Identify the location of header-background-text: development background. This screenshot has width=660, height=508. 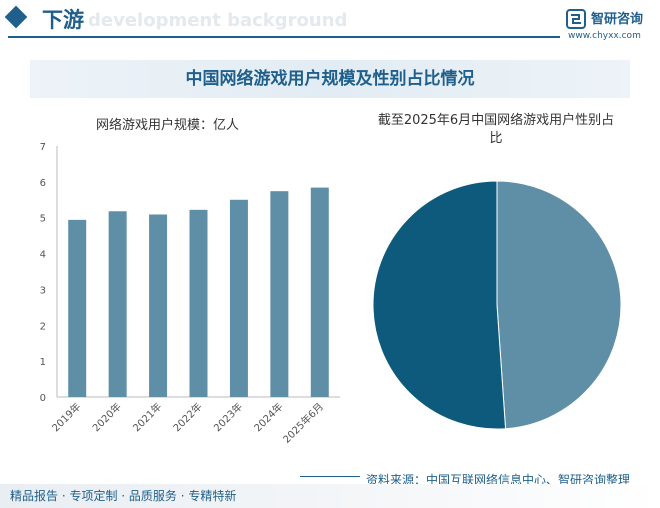
(218, 20).